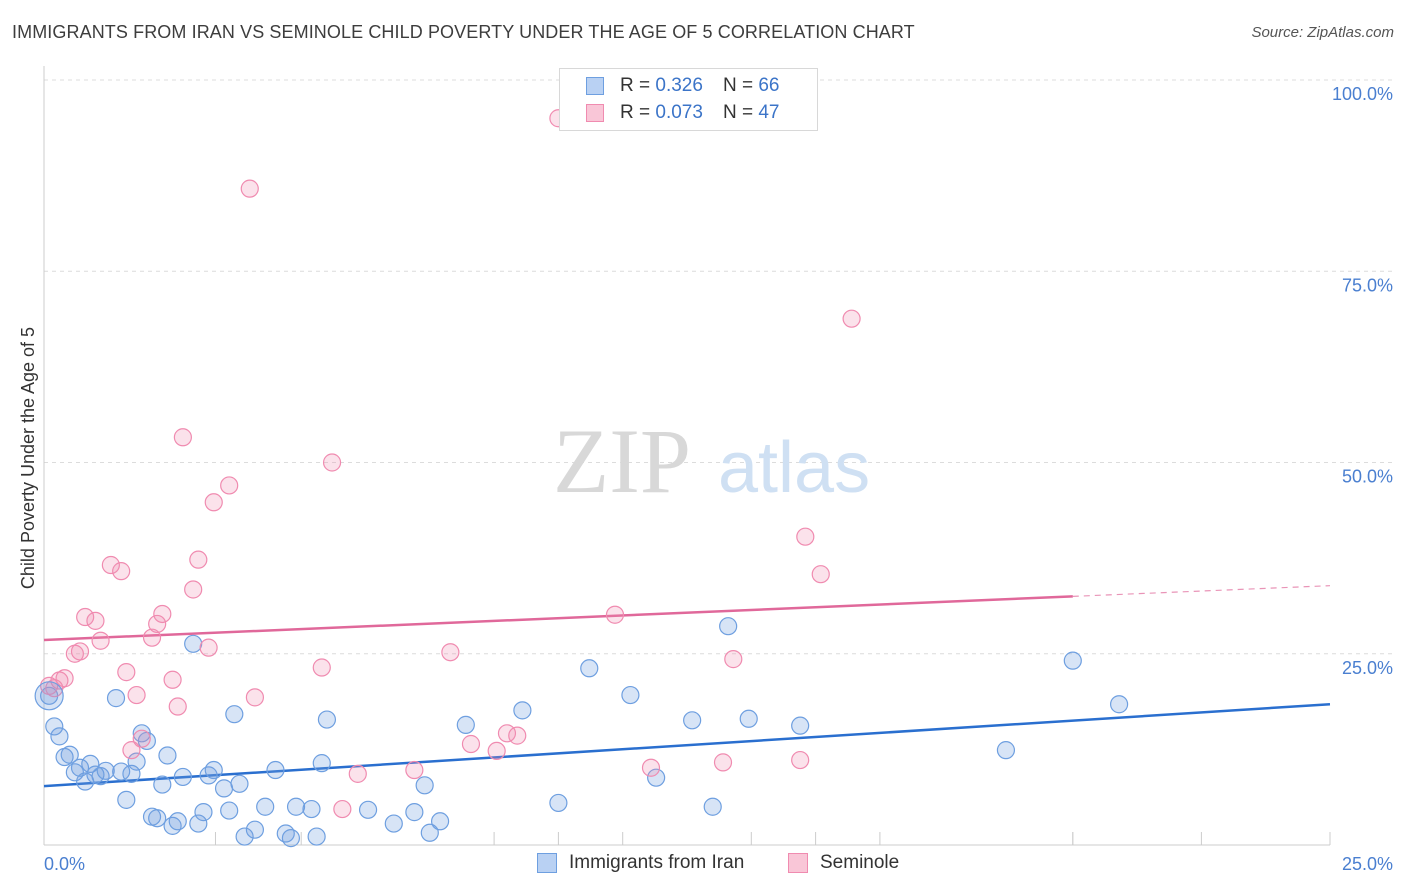 Image resolution: width=1406 pixels, height=892 pixels. I want to click on bottom-legend-label-seminole: Seminole, so click(860, 862).